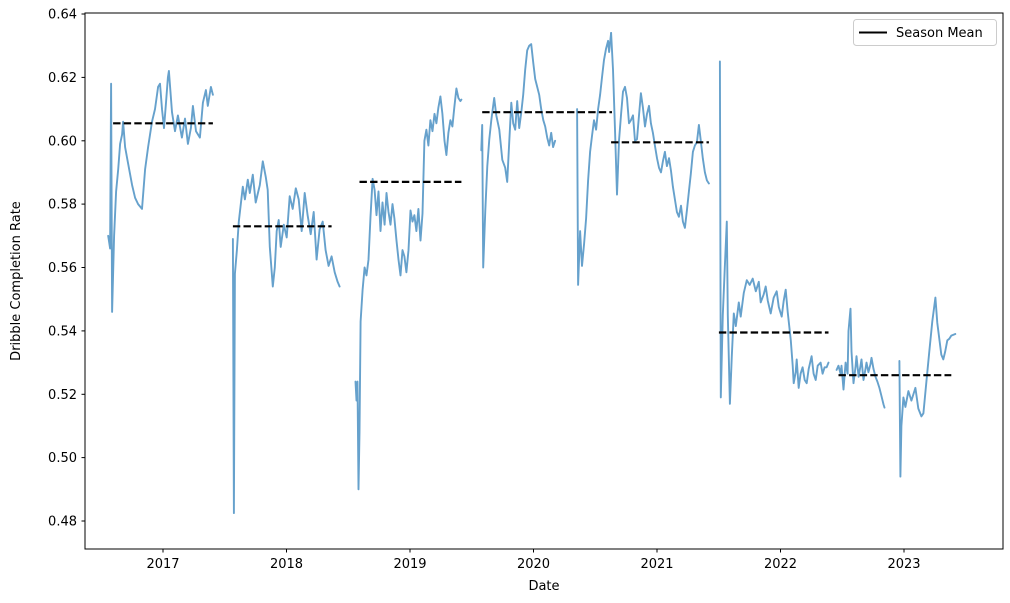 The width and height of the screenshot is (1010, 603). What do you see at coordinates (62, 141) in the screenshot?
I see `y-tick-label: 0.60` at bounding box center [62, 141].